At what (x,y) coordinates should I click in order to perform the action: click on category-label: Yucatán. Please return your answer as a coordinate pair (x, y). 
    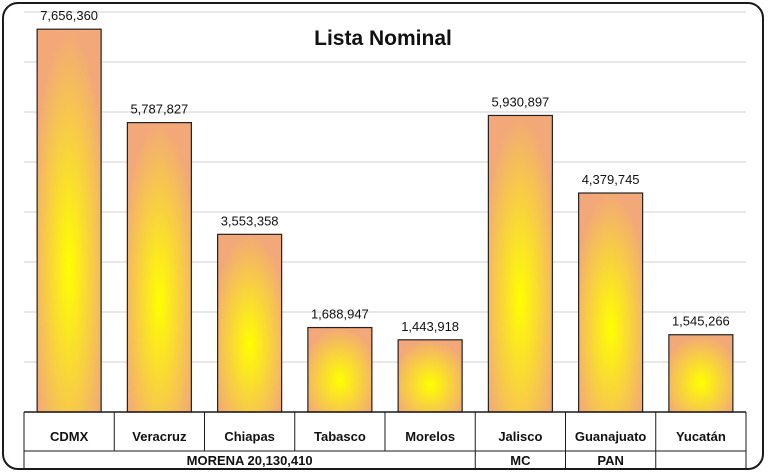
    Looking at the image, I should click on (701, 436).